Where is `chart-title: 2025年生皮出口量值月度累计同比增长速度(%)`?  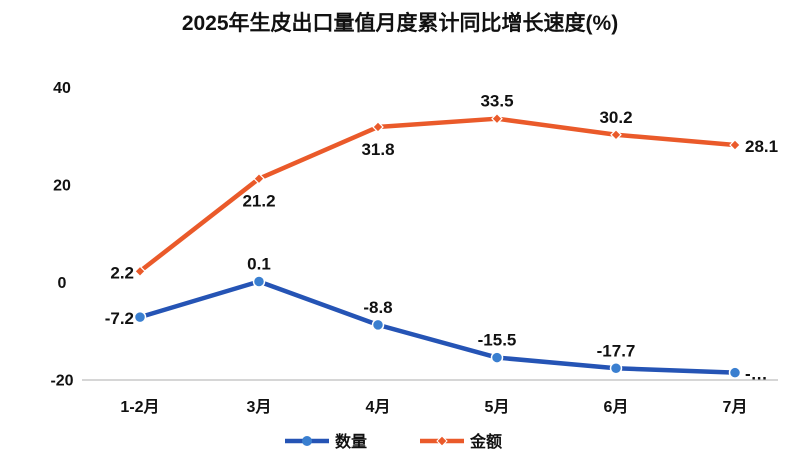
chart-title: 2025年生皮出口量值月度累计同比增长速度(%) is located at coordinates (400, 23).